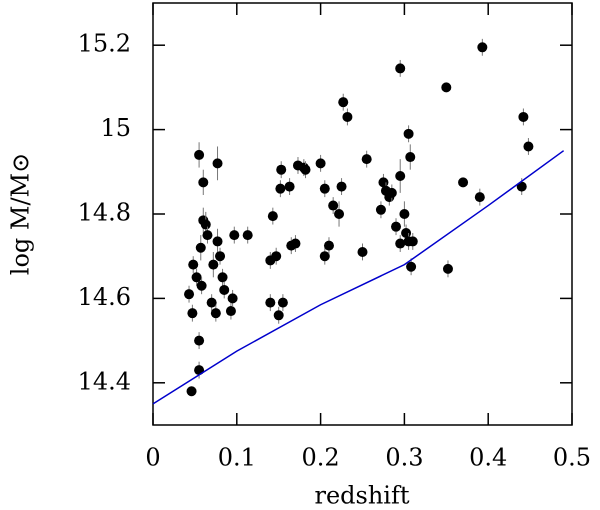 The height and width of the screenshot is (510, 600). Describe the element at coordinates (21, 214) in the screenshot. I see `y-axis-label: log M/M⊙` at that location.